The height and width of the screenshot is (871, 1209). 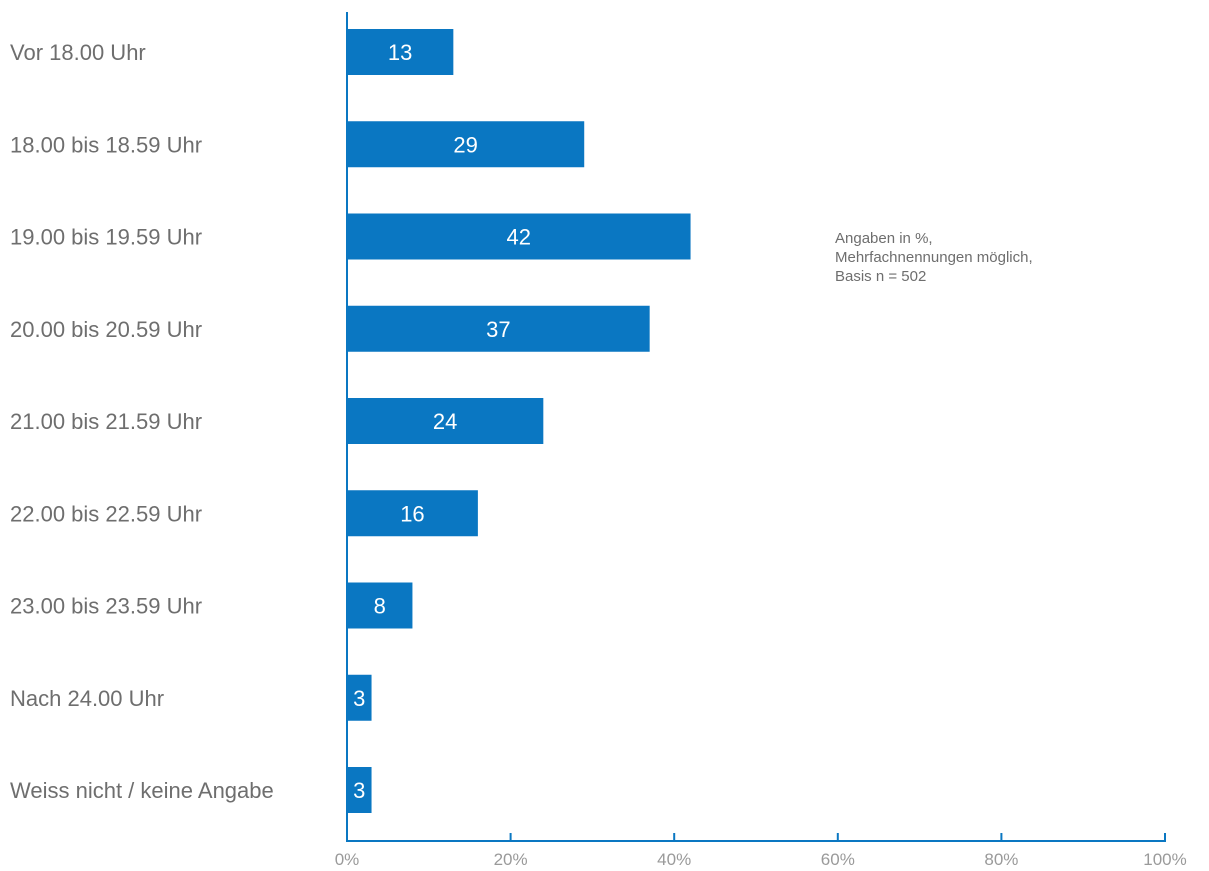 I want to click on x-tick-label: 20%, so click(x=511, y=859).